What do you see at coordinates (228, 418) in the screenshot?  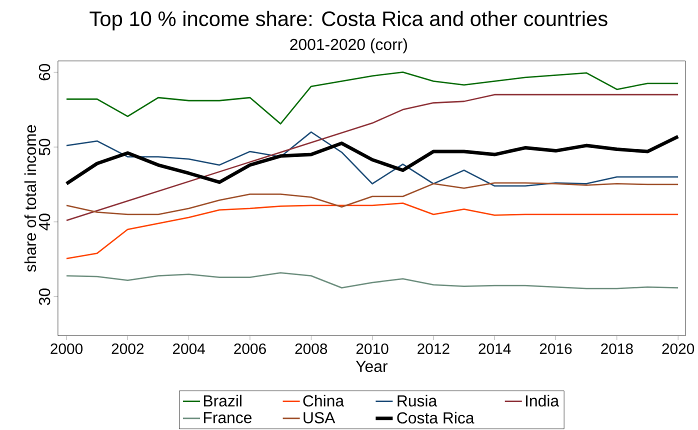 I see `legend-label: France` at bounding box center [228, 418].